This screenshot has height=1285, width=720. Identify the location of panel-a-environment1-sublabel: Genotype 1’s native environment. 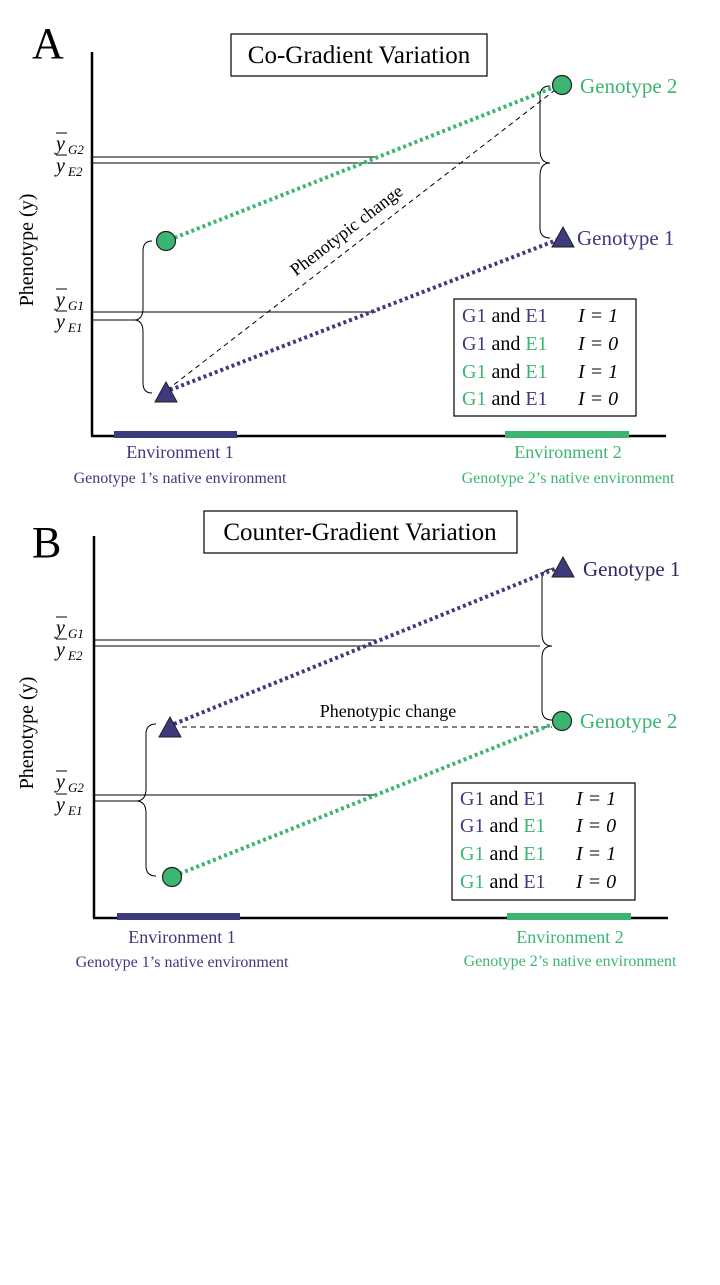
(180, 478).